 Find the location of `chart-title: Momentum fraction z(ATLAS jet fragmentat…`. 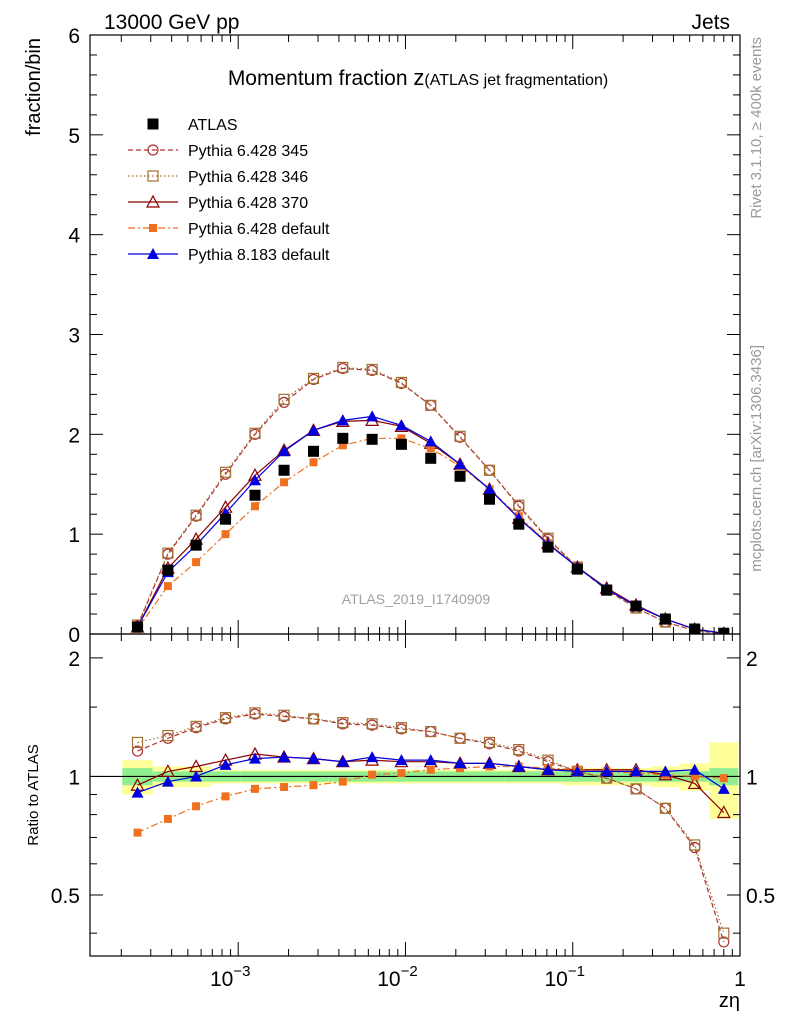

chart-title: Momentum fraction z(ATLAS jet fragmentat… is located at coordinates (418, 77).